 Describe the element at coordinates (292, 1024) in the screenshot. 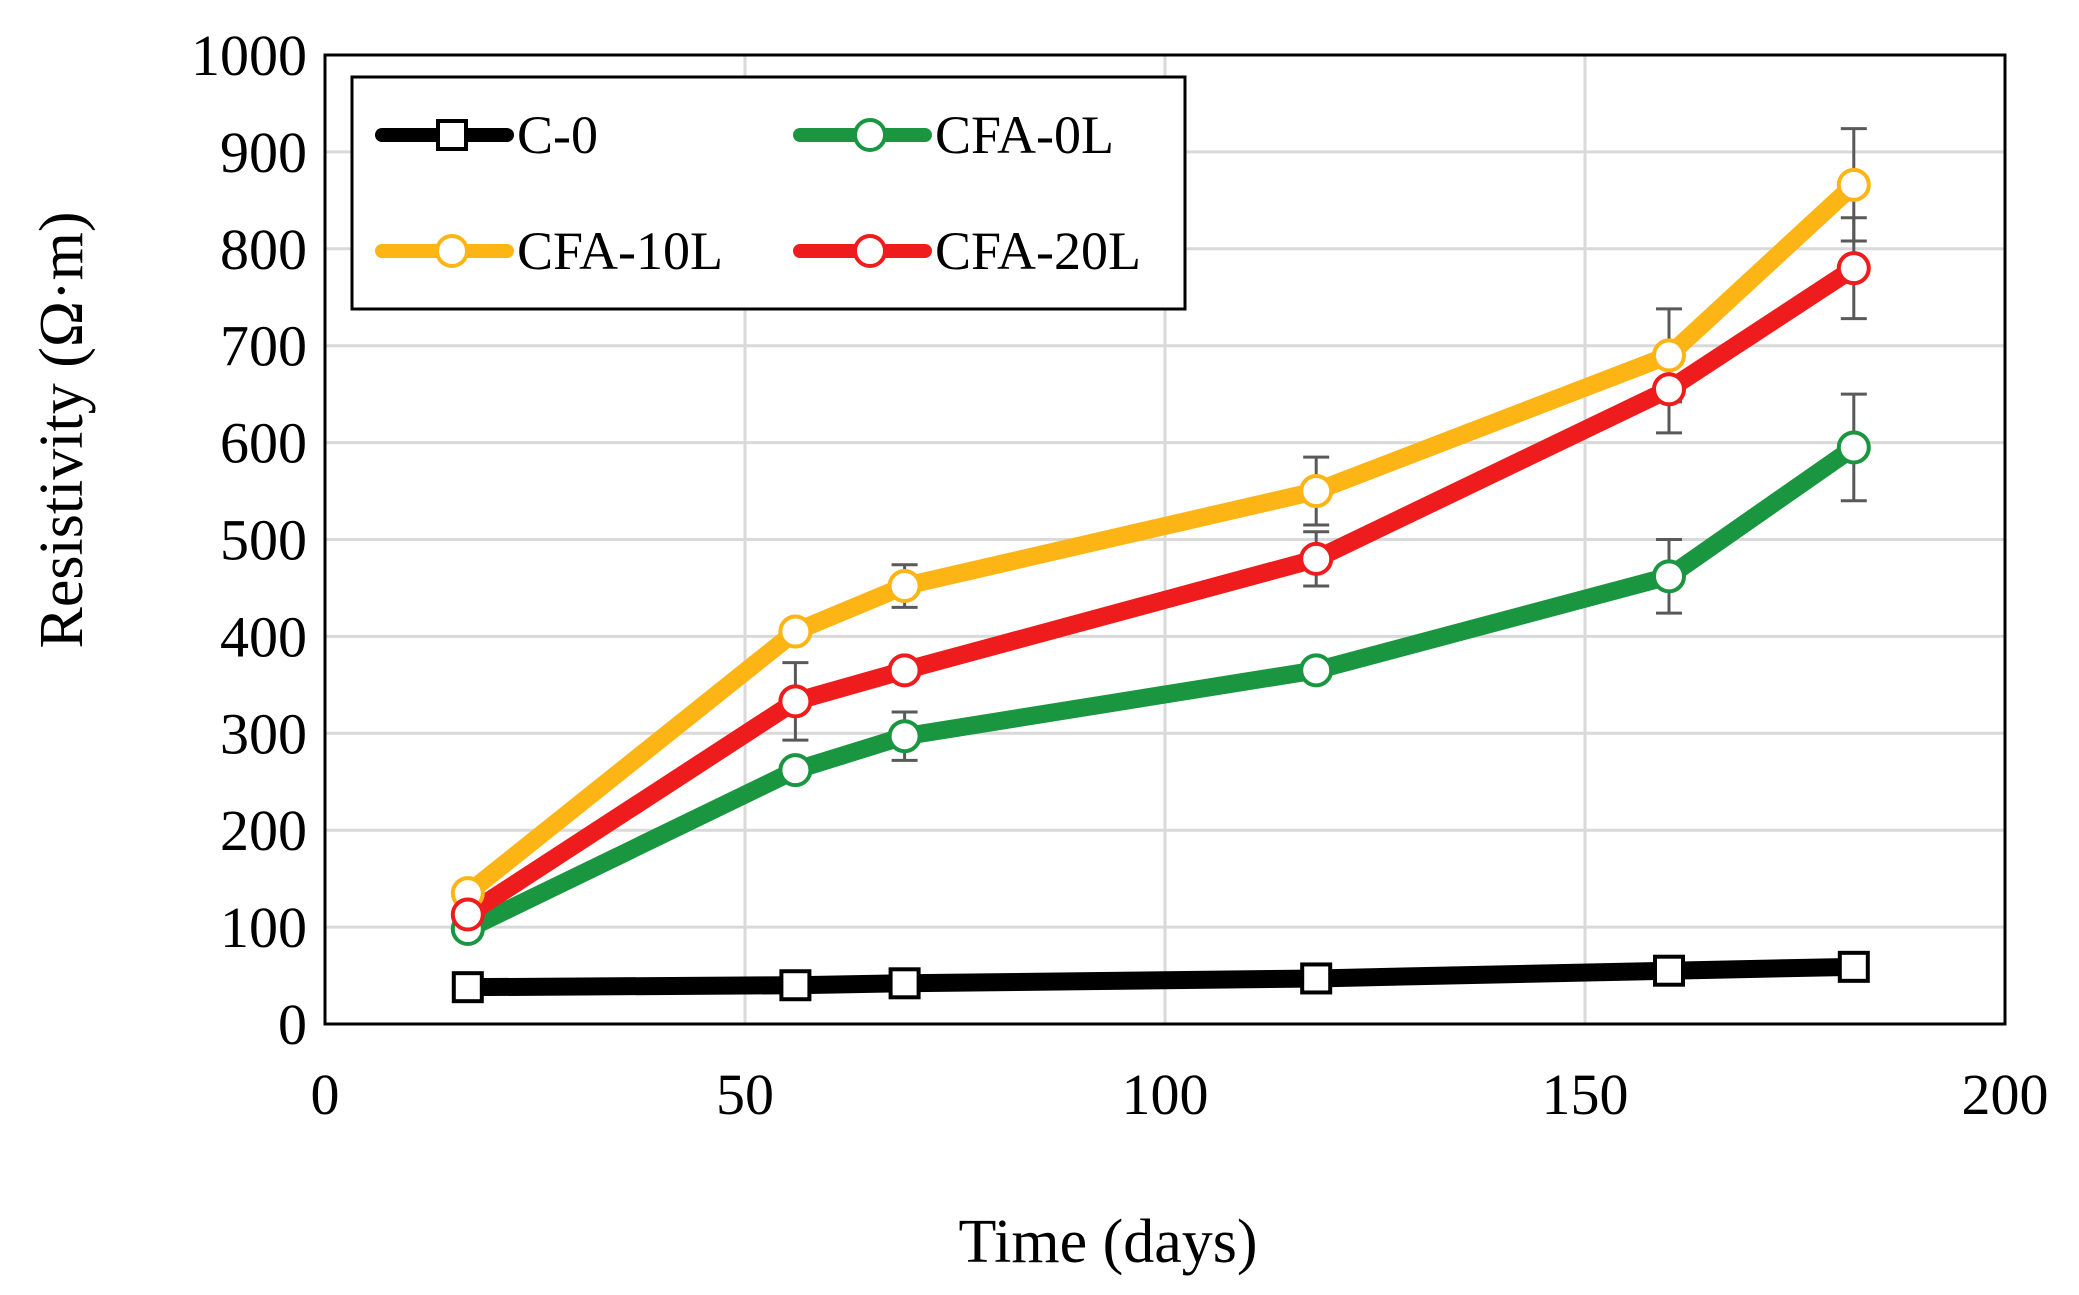

I see `y-tick-label: 0` at that location.